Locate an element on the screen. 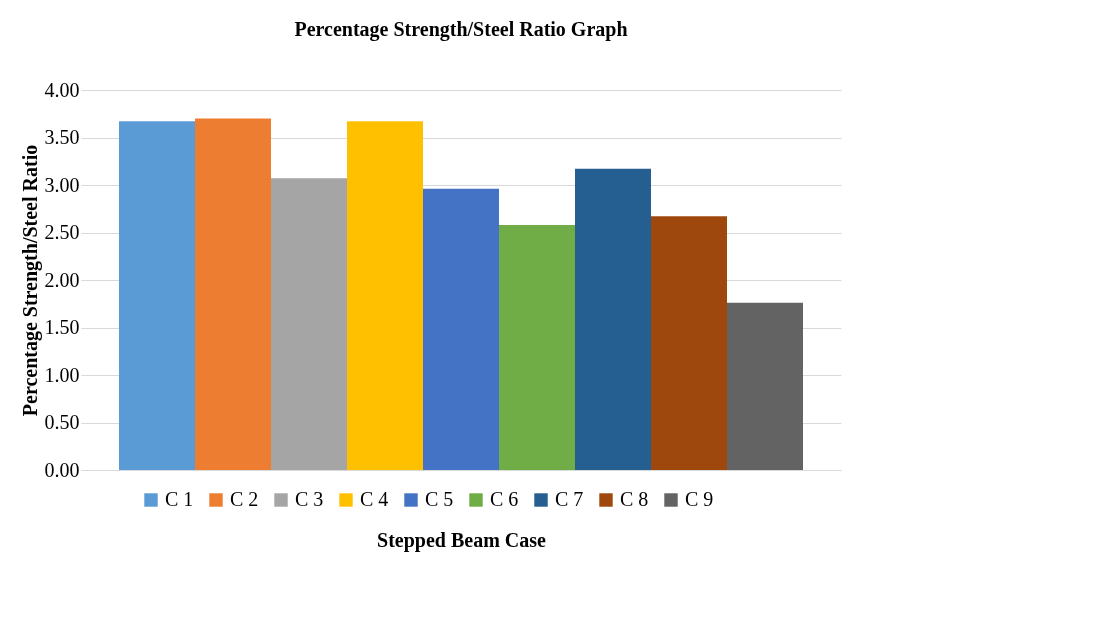 This screenshot has width=1110, height=625. chart-title: Percentage Strength/Steel Ratio Graph is located at coordinates (461, 29).